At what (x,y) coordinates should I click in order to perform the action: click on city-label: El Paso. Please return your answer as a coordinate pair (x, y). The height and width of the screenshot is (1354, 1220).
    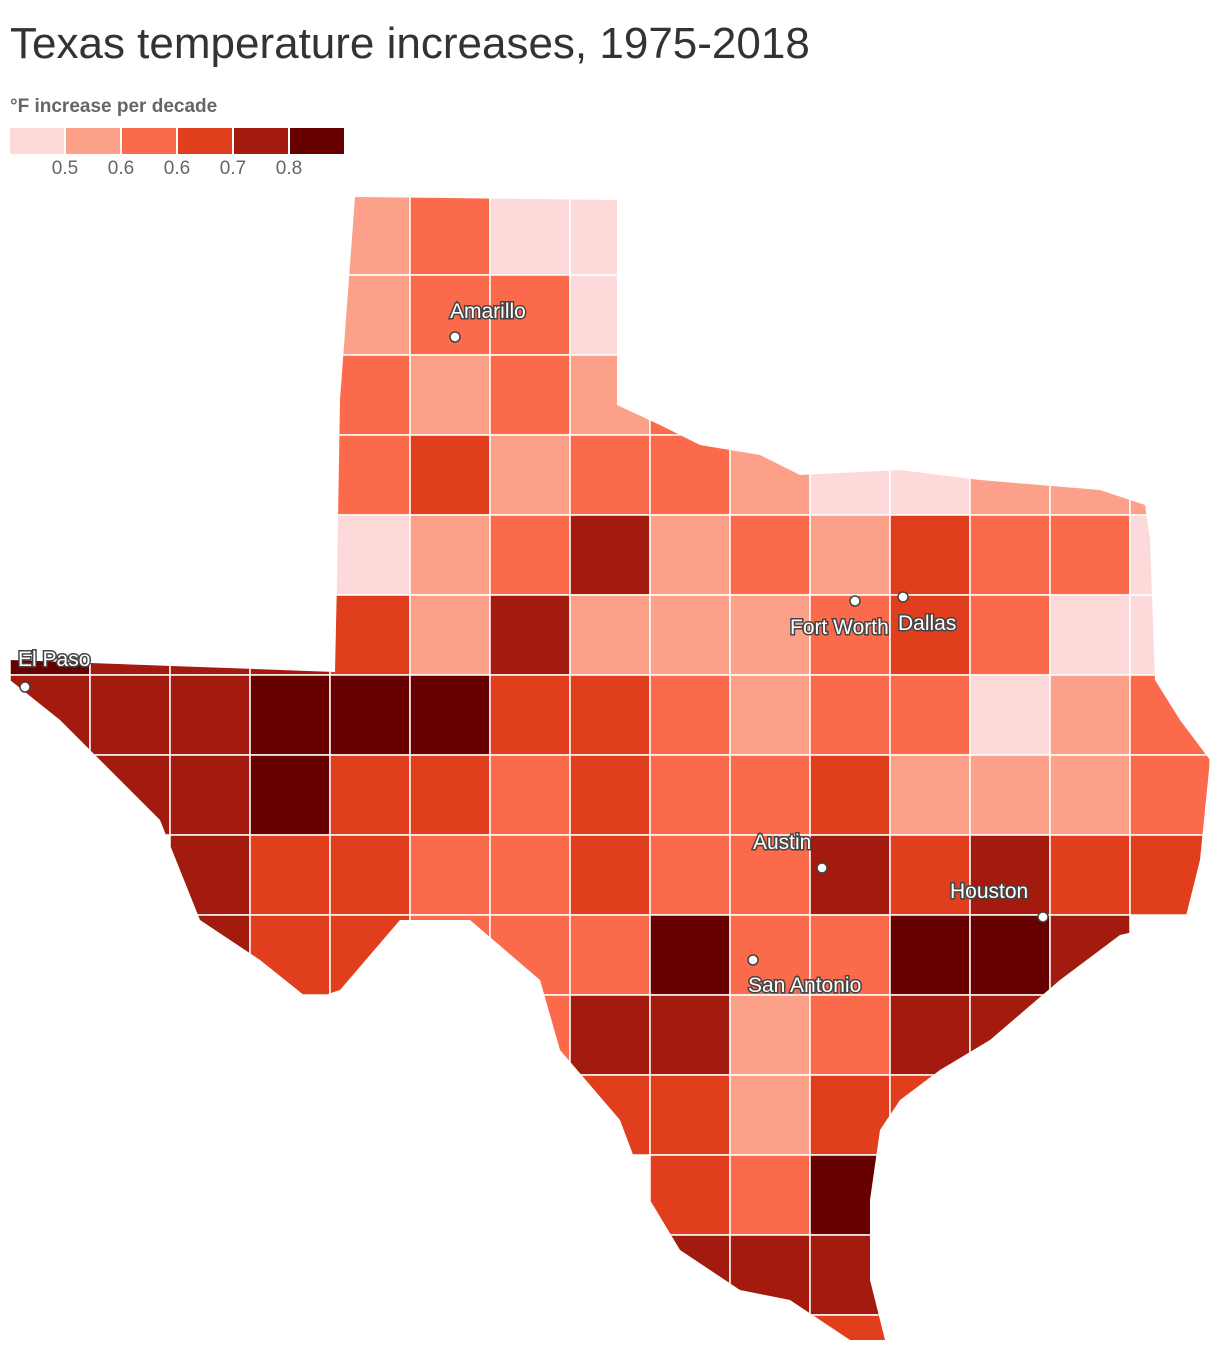
    Looking at the image, I should click on (54, 659).